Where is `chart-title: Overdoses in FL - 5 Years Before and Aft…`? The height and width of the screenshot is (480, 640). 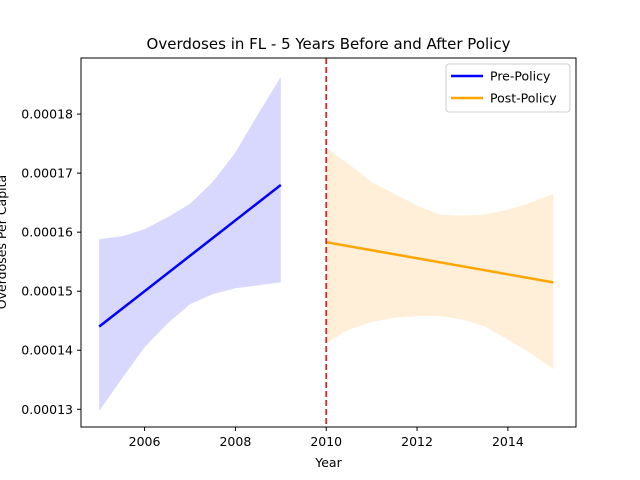 chart-title: Overdoses in FL - 5 Years Before and Aft… is located at coordinates (329, 44).